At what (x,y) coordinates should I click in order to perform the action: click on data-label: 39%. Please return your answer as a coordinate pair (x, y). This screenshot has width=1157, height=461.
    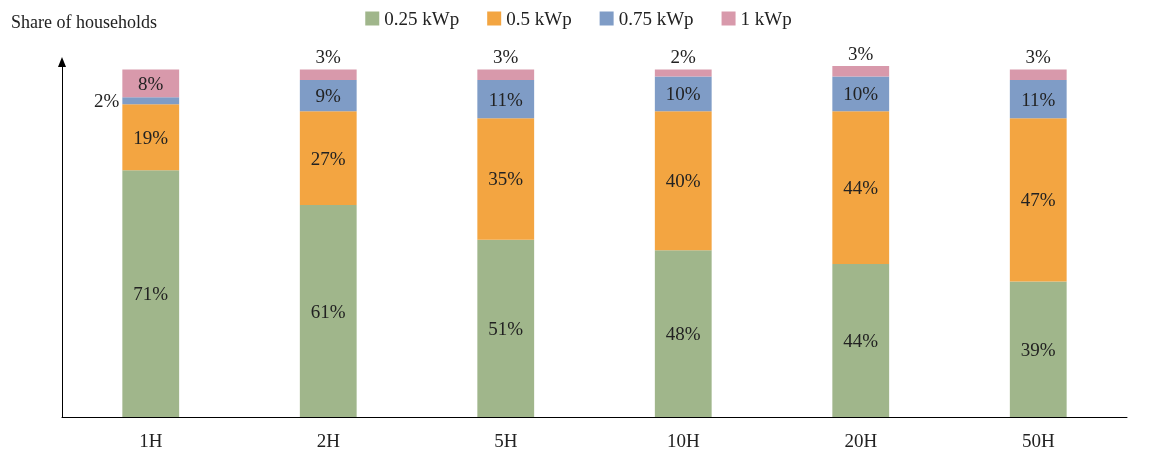
    Looking at the image, I should click on (1038, 349).